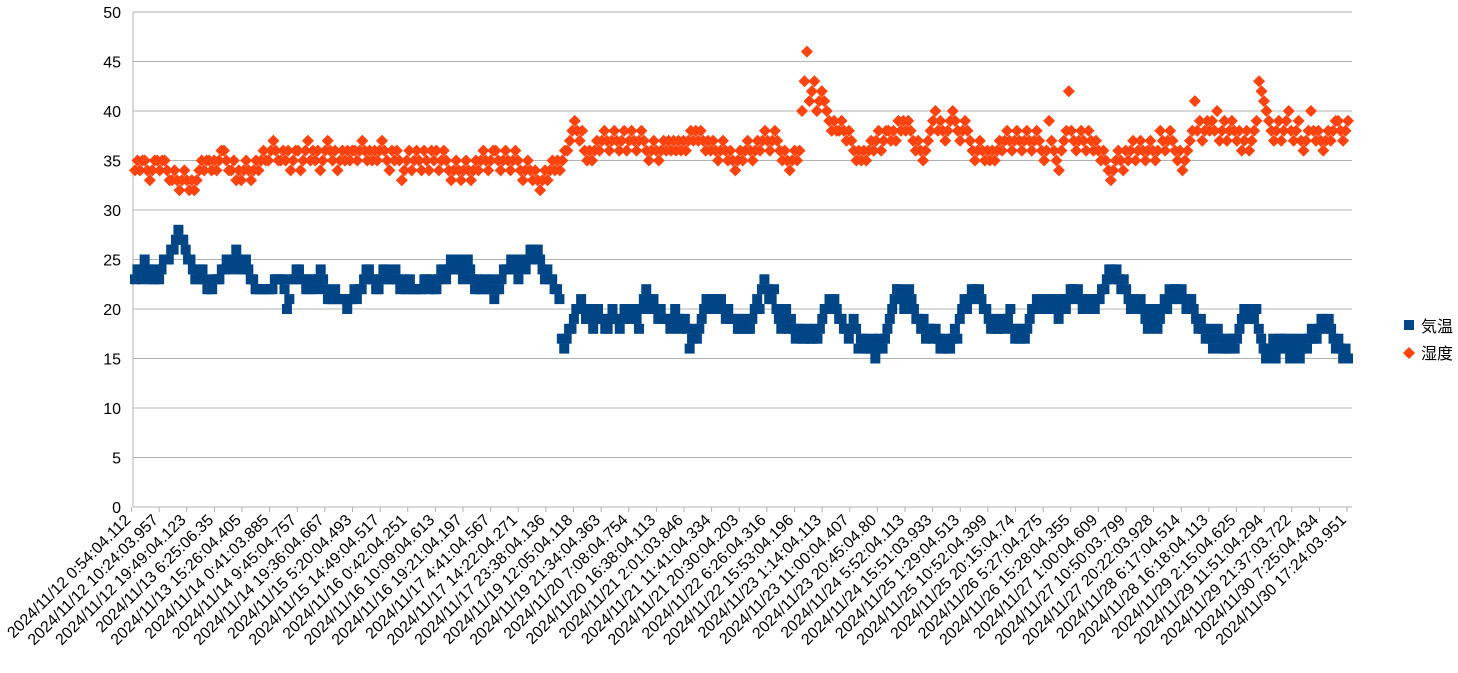 The height and width of the screenshot is (673, 1458). What do you see at coordinates (1428, 353) in the screenshot?
I see `legend-item-humidity: 湿度` at bounding box center [1428, 353].